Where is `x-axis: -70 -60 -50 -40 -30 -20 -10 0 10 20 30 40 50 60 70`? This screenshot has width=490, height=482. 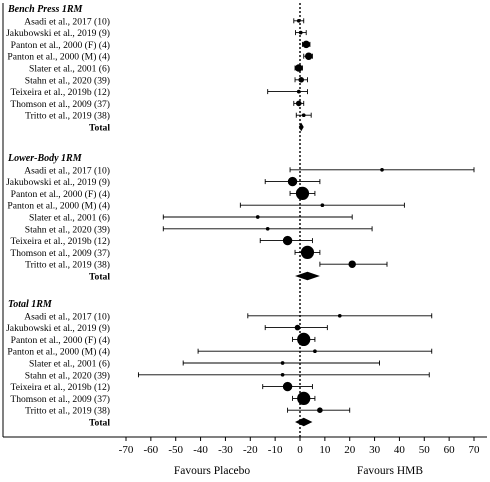
x-axis: -70 -60 -50 -40 -30 -20 -10 0 10 20 30 40 50 60 70 is located at coordinates (299, 446).